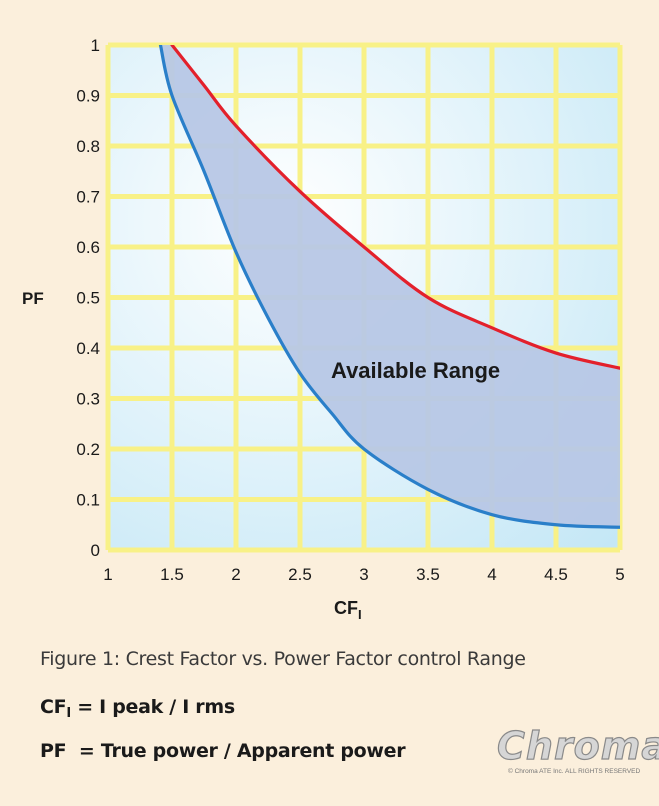  What do you see at coordinates (152, 707) in the screenshot?
I see `cf-definition-text: = I peak / I rms` at bounding box center [152, 707].